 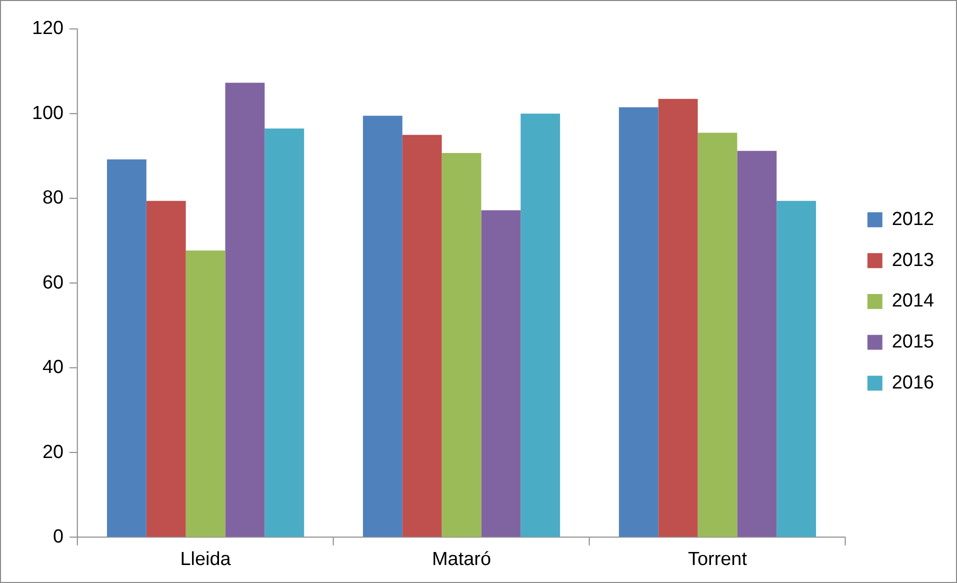 I want to click on y-tick-label: 60, so click(x=53, y=283).